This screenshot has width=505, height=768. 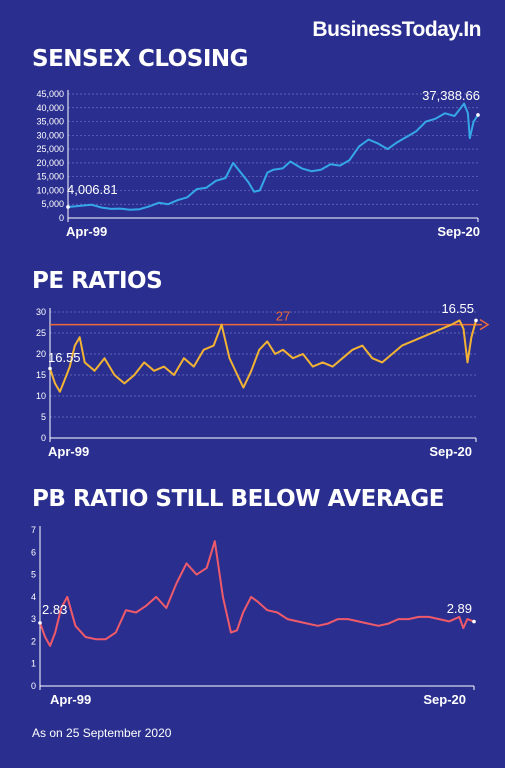 I want to click on y-tick-label: 25,000, so click(x=50, y=149).